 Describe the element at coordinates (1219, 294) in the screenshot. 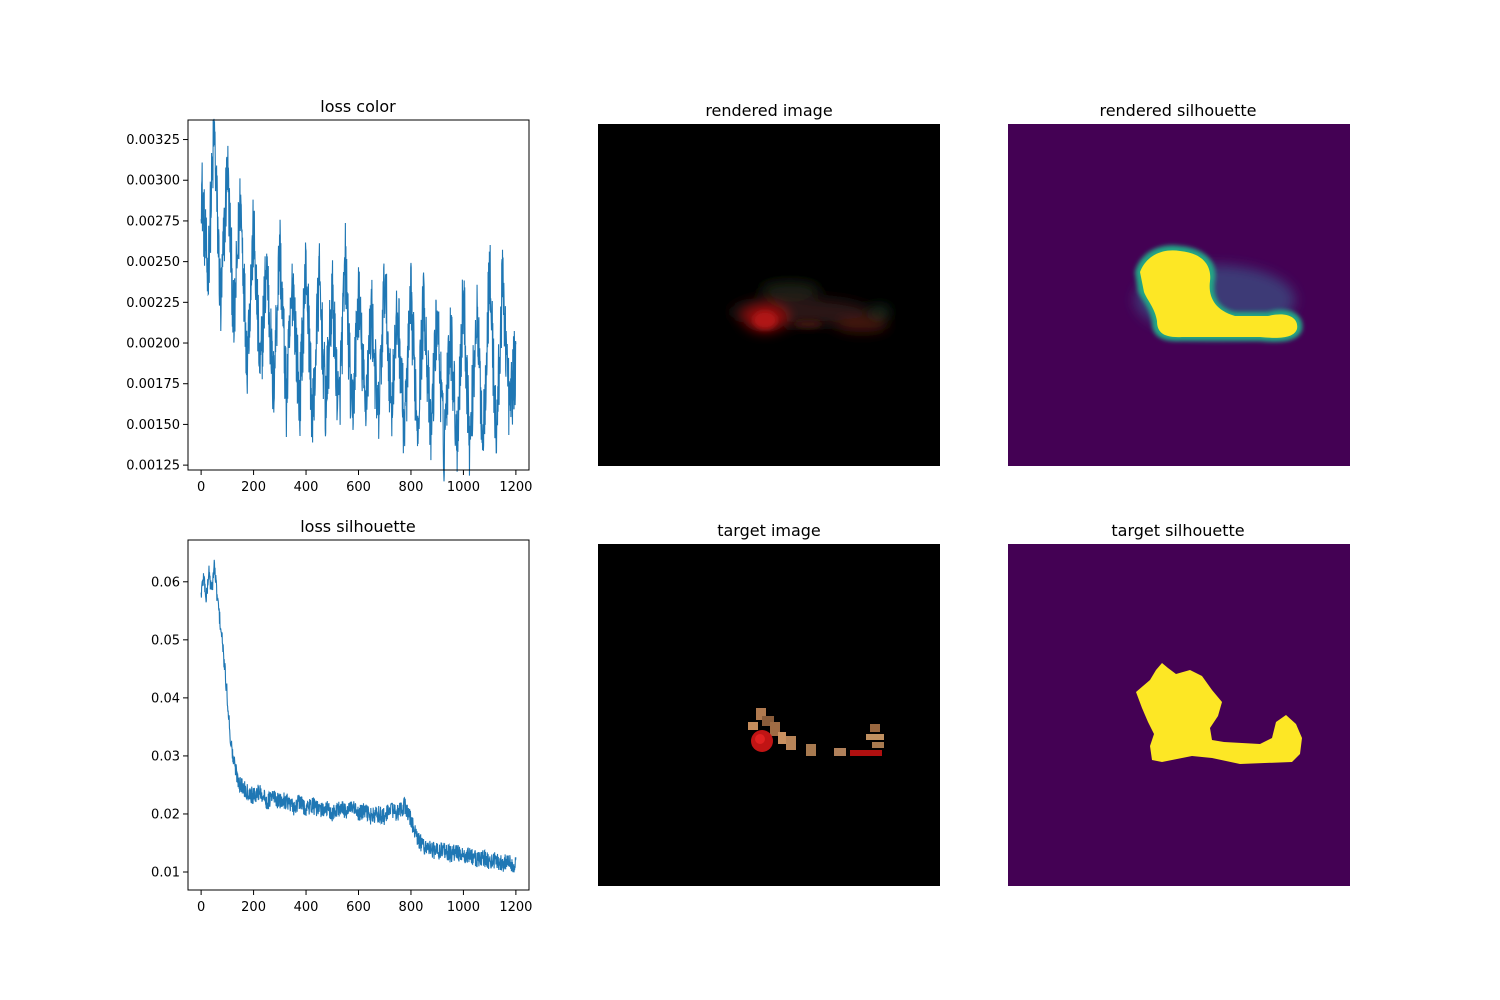

I see `rendered-silhouette-core` at that location.